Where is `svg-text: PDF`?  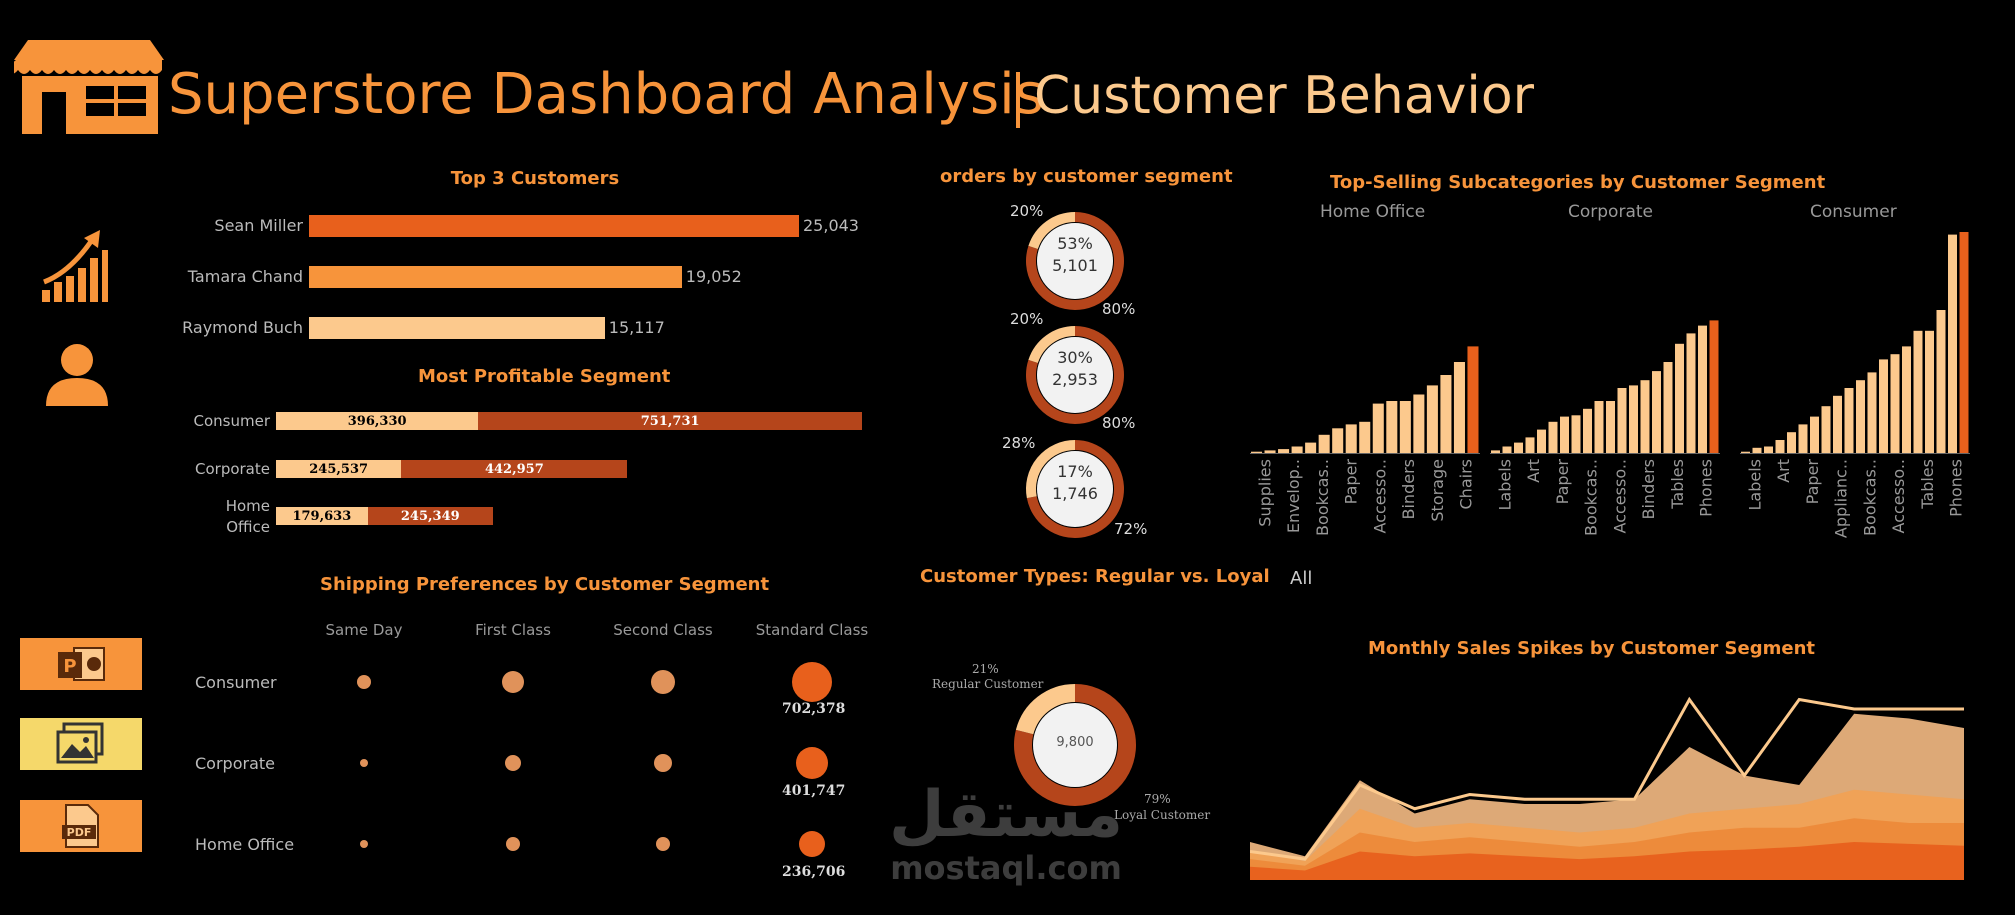 svg-text: PDF is located at coordinates (79, 832).